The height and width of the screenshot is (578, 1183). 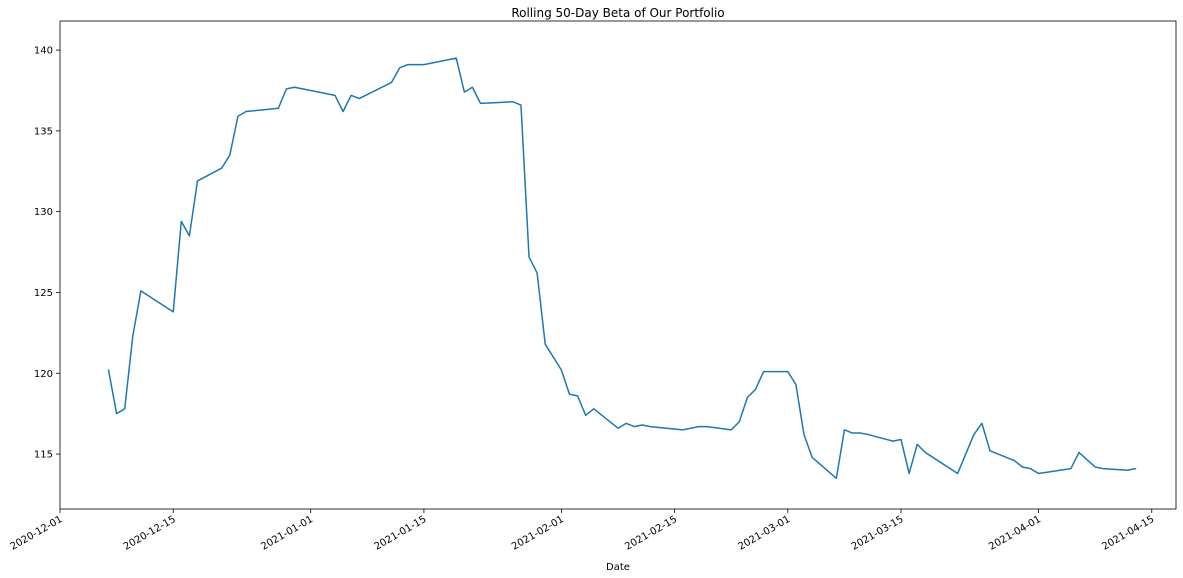 What do you see at coordinates (43, 51) in the screenshot?
I see `y-tick-label: 140` at bounding box center [43, 51].